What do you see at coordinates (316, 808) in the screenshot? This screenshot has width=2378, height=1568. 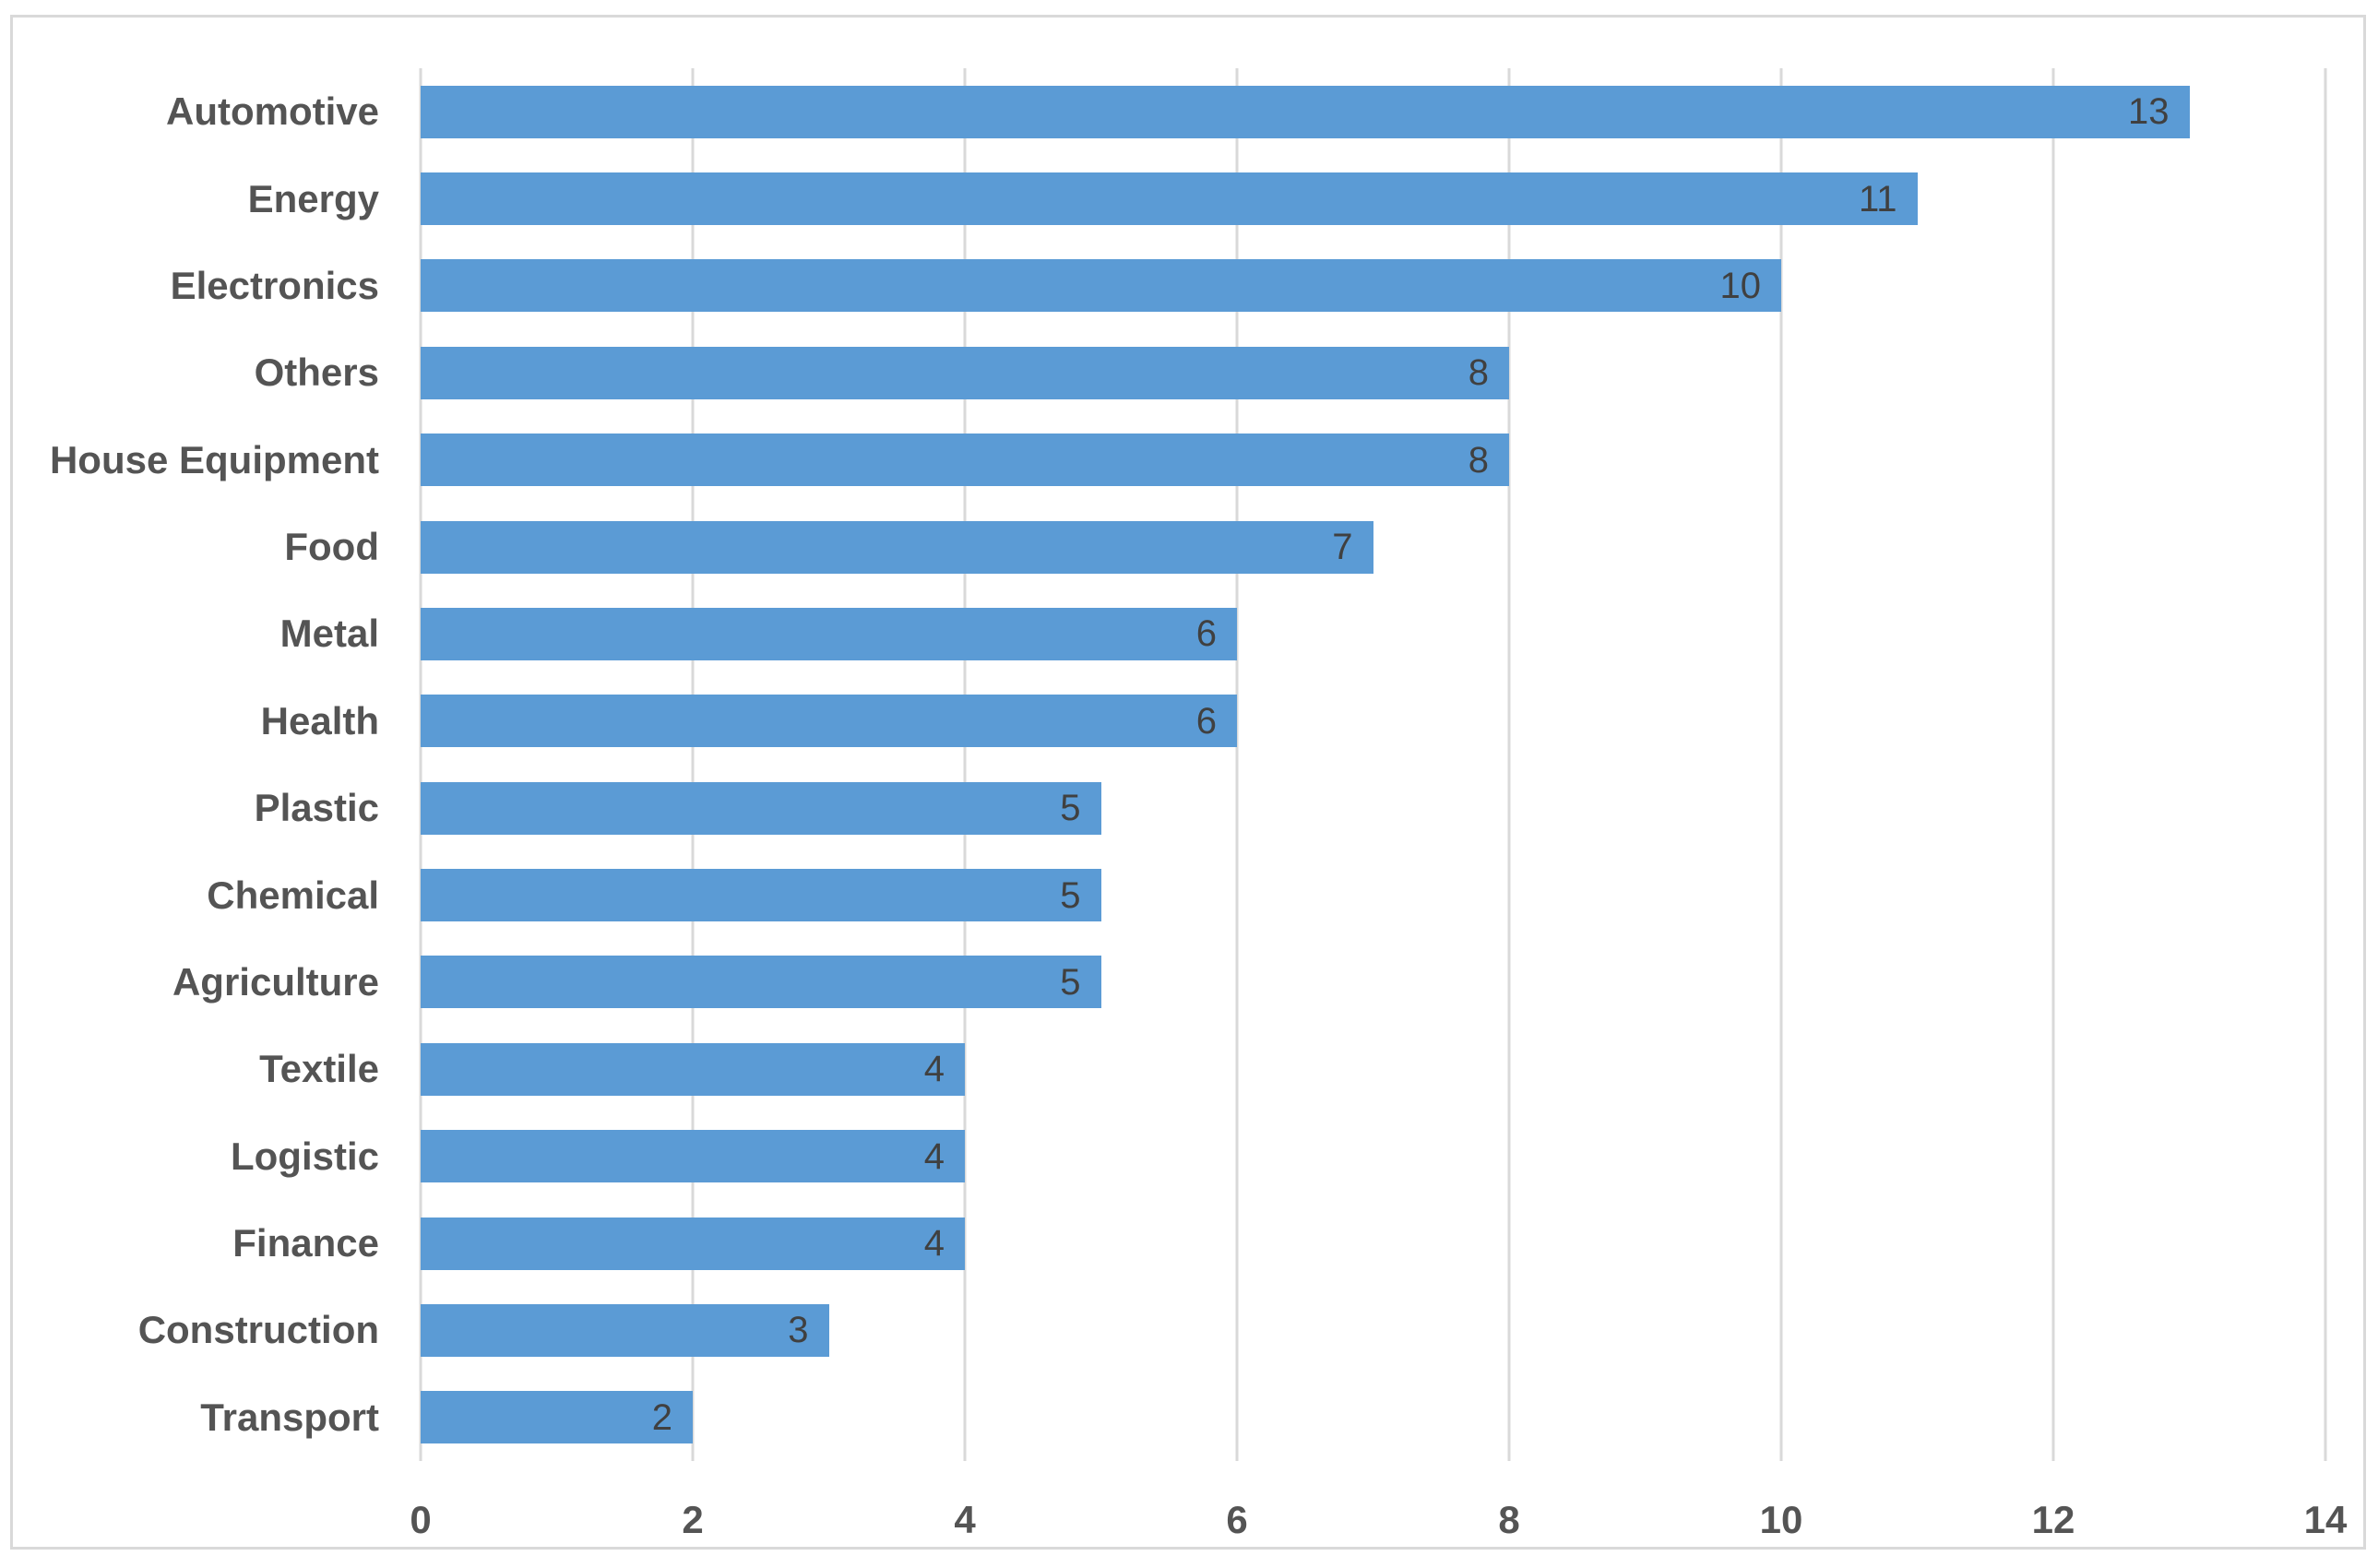 I see `category-label: Plastic` at bounding box center [316, 808].